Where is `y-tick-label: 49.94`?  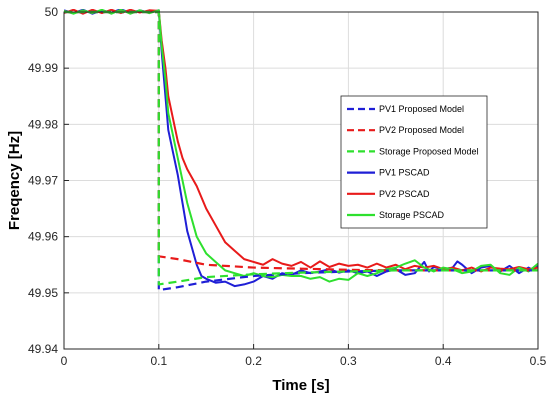
y-tick-label: 49.94 is located at coordinates (43, 349).